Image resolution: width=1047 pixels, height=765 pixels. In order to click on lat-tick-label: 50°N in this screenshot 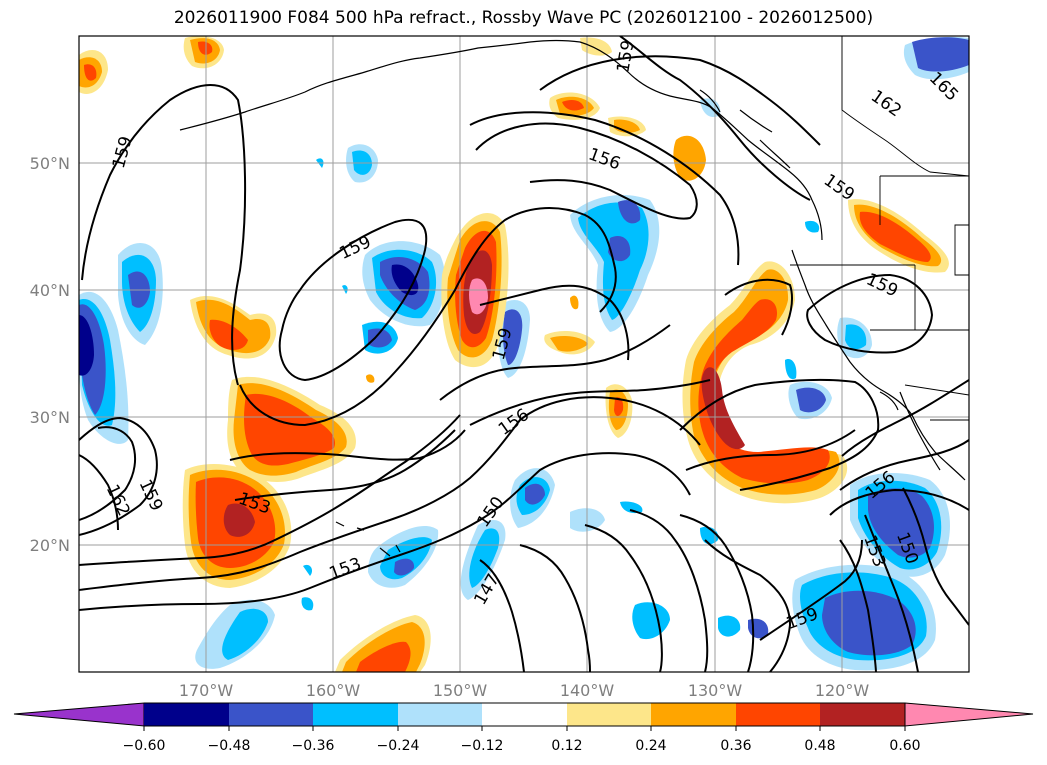, I will do `click(50, 163)`.